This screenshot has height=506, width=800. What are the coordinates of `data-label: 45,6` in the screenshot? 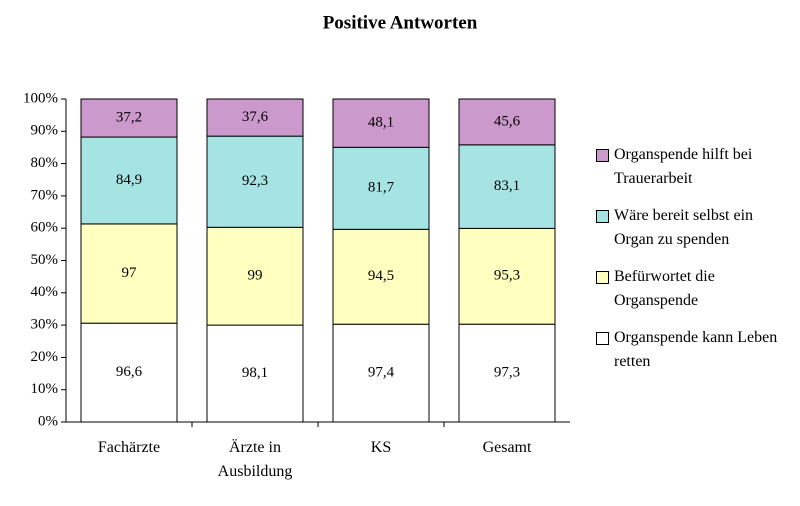 It's located at (507, 121).